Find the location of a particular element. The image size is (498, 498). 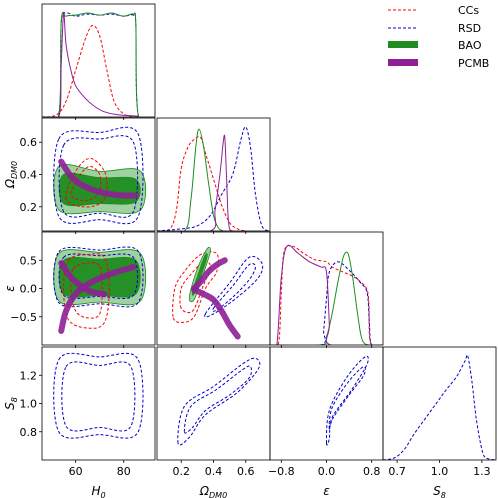

contour-panel-OmegaDM0-epsilon is located at coordinates (218, 293).